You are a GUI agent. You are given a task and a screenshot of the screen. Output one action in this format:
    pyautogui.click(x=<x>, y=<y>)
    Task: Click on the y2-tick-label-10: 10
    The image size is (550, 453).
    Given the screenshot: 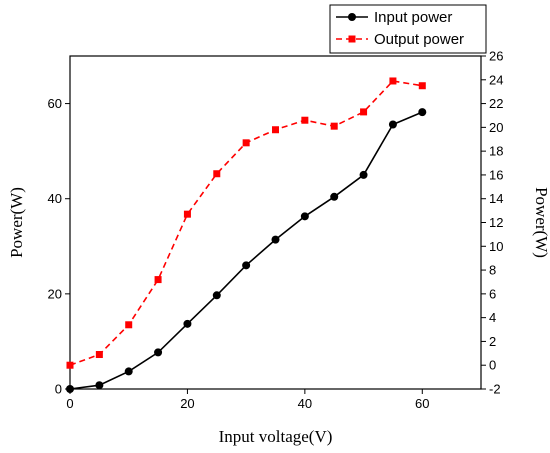 What is the action you would take?
    pyautogui.click(x=496, y=246)
    